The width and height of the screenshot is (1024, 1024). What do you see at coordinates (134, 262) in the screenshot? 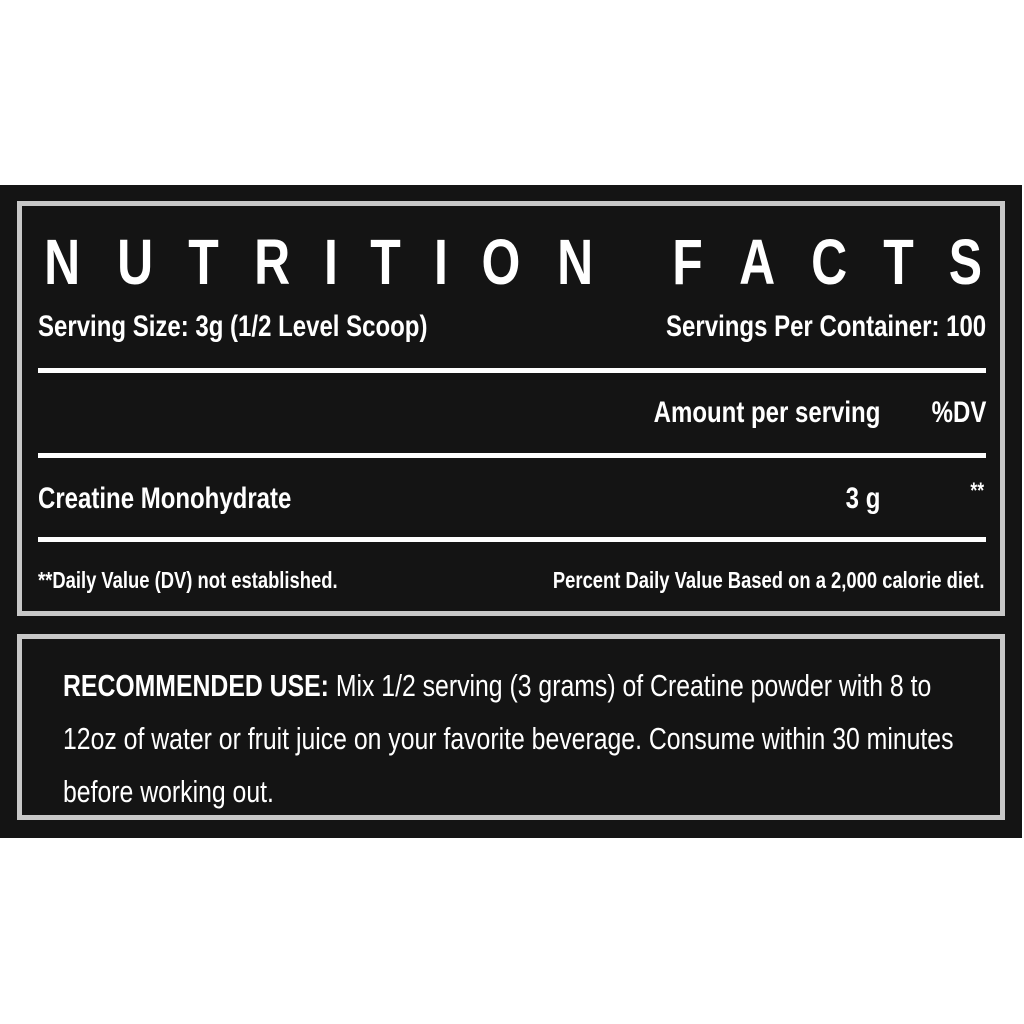
I see `title-letter: U` at bounding box center [134, 262].